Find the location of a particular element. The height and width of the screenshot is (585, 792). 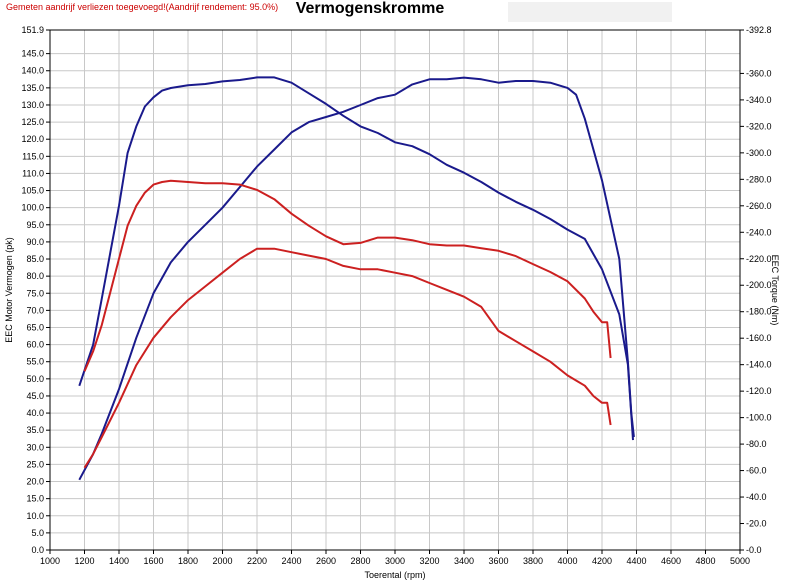

x-tick-label: 3200 is located at coordinates (429, 561).